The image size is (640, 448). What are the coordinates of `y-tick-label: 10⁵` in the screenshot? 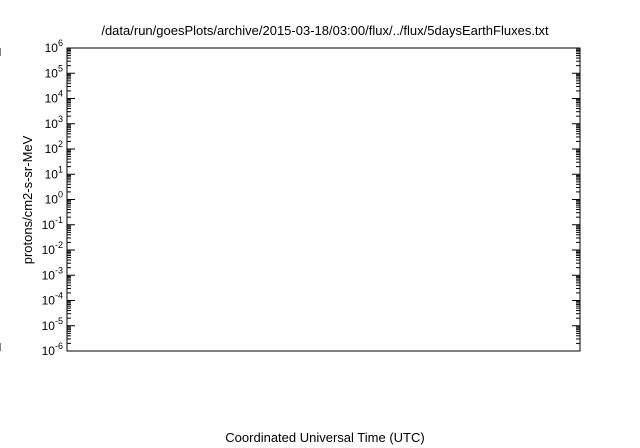 It's located at (54, 71).